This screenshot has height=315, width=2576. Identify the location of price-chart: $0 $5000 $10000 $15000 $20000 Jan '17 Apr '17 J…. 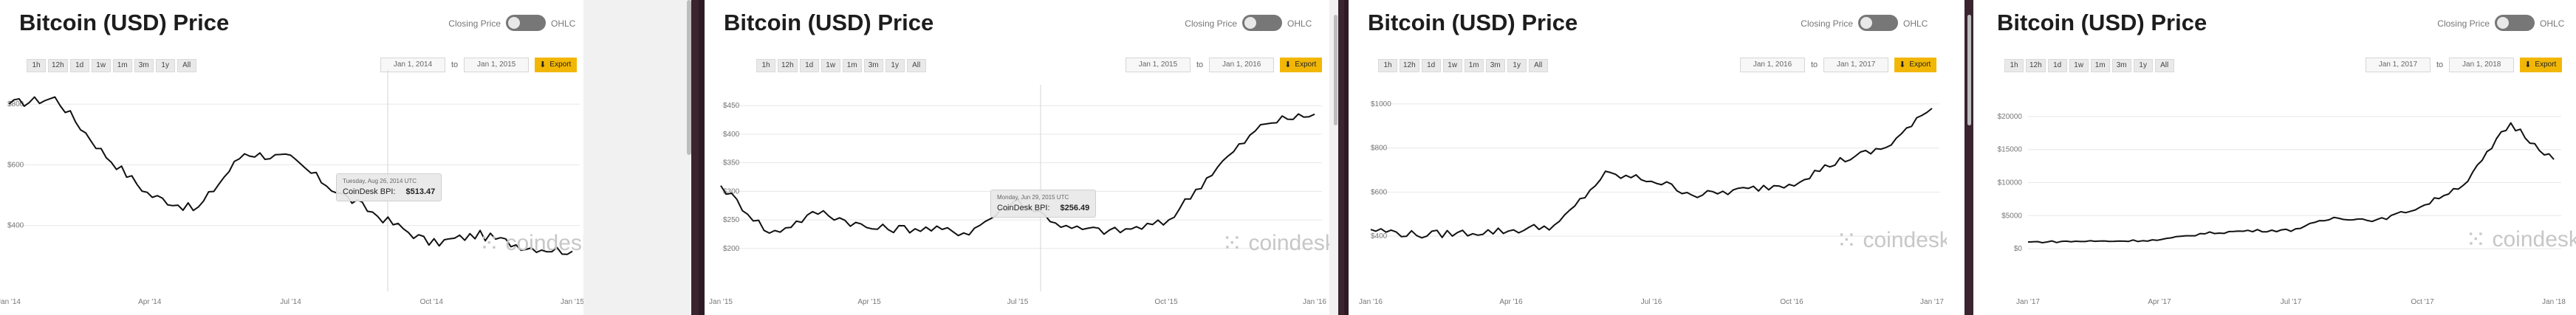
(2282, 209).